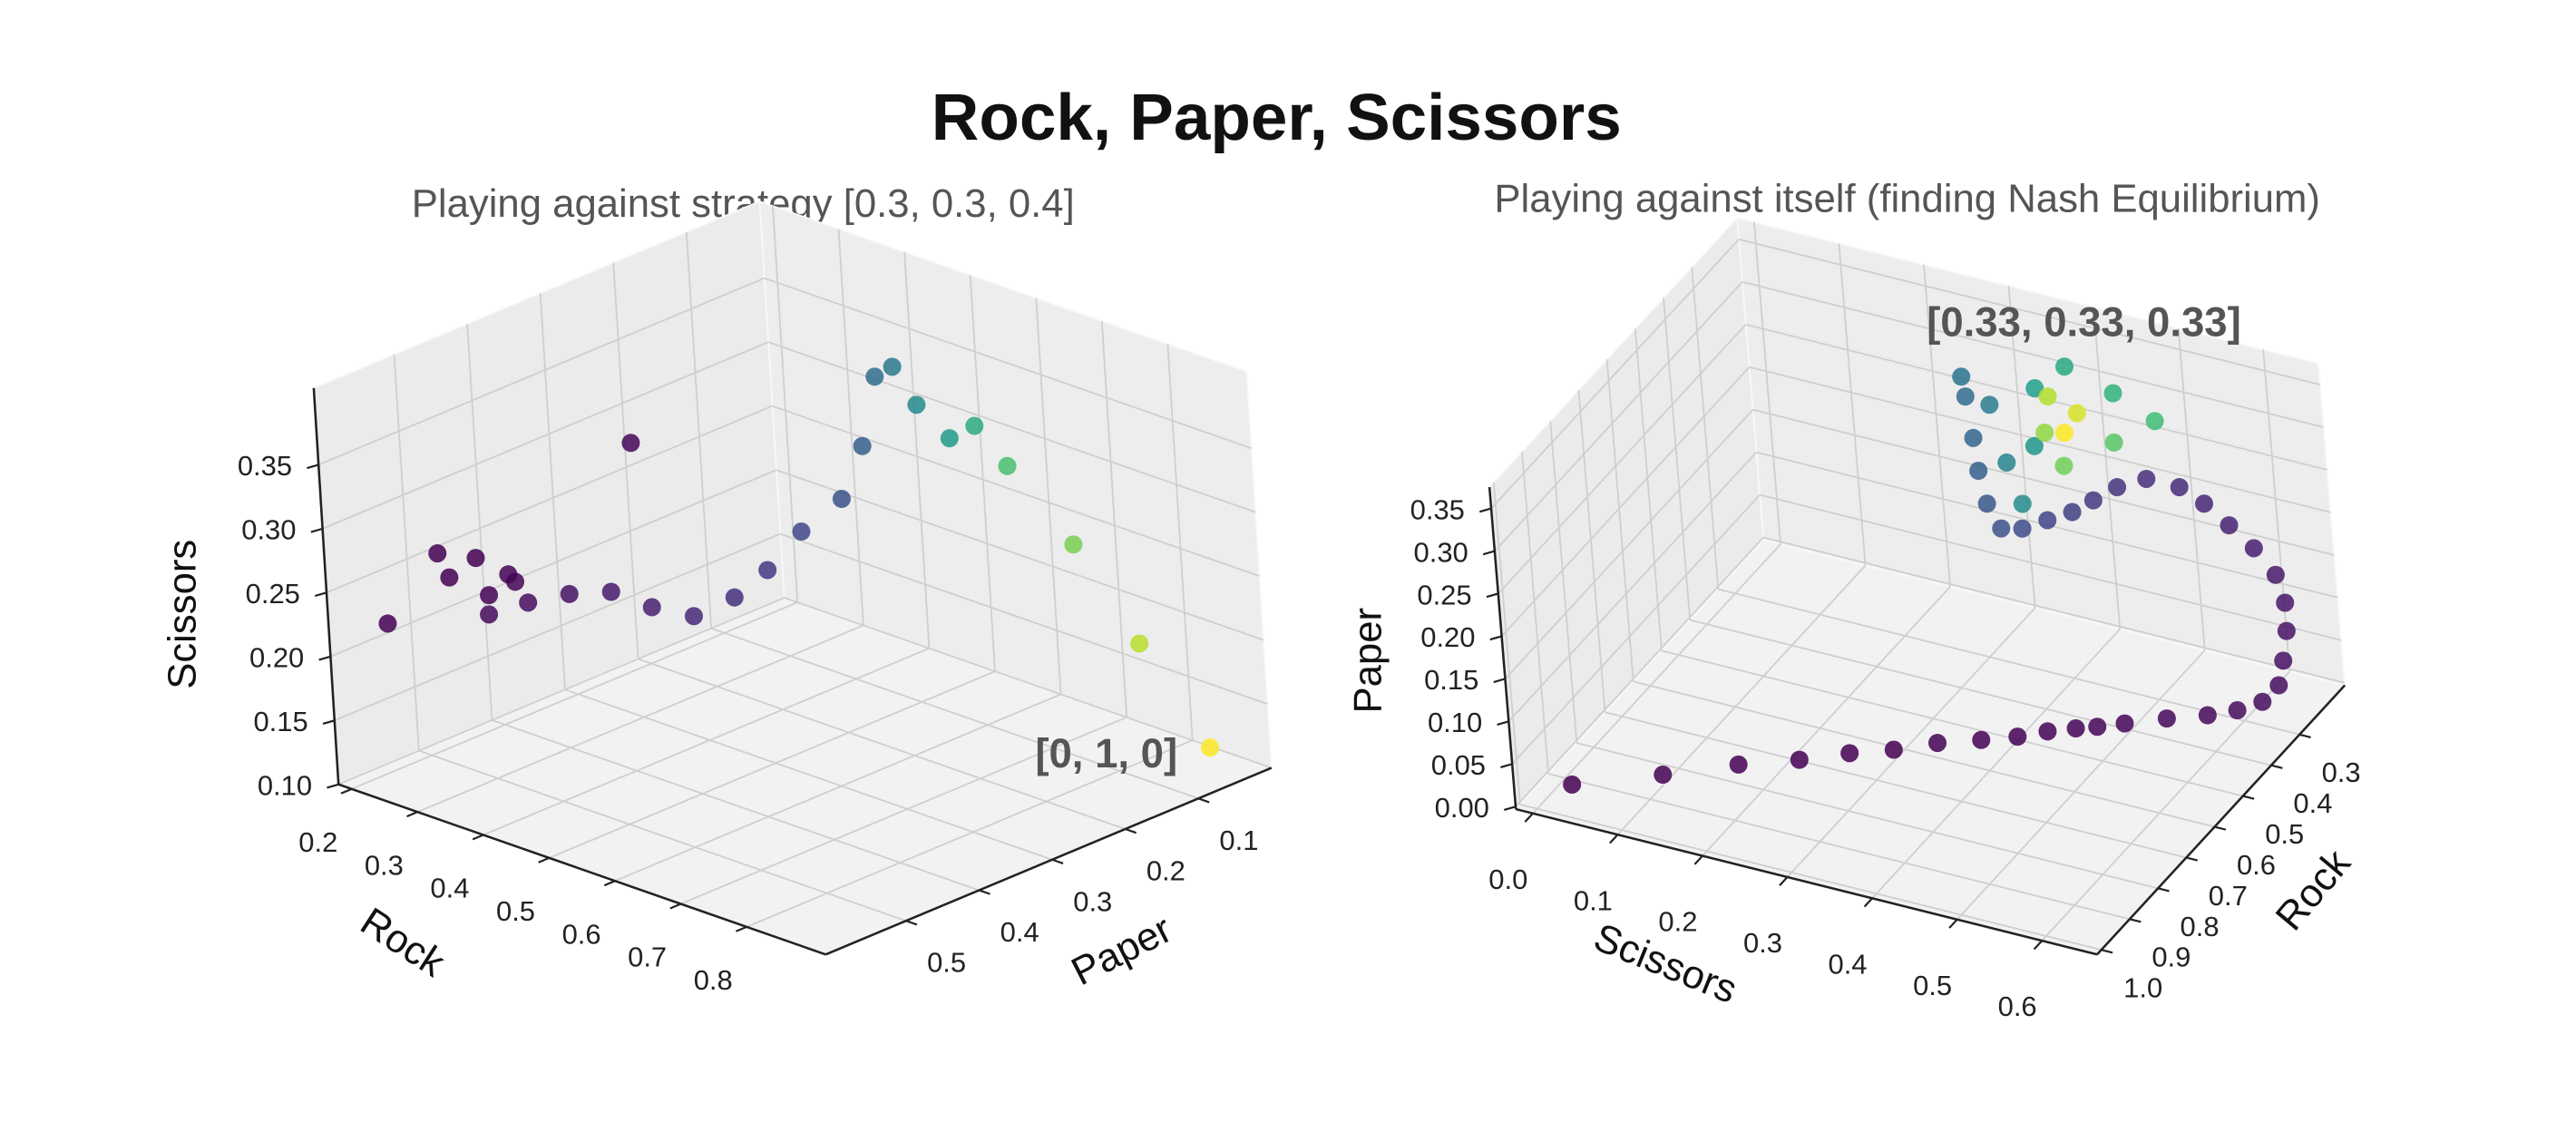 This screenshot has width=2576, height=1132. I want to click on y-axis-line, so click(1049, 861).